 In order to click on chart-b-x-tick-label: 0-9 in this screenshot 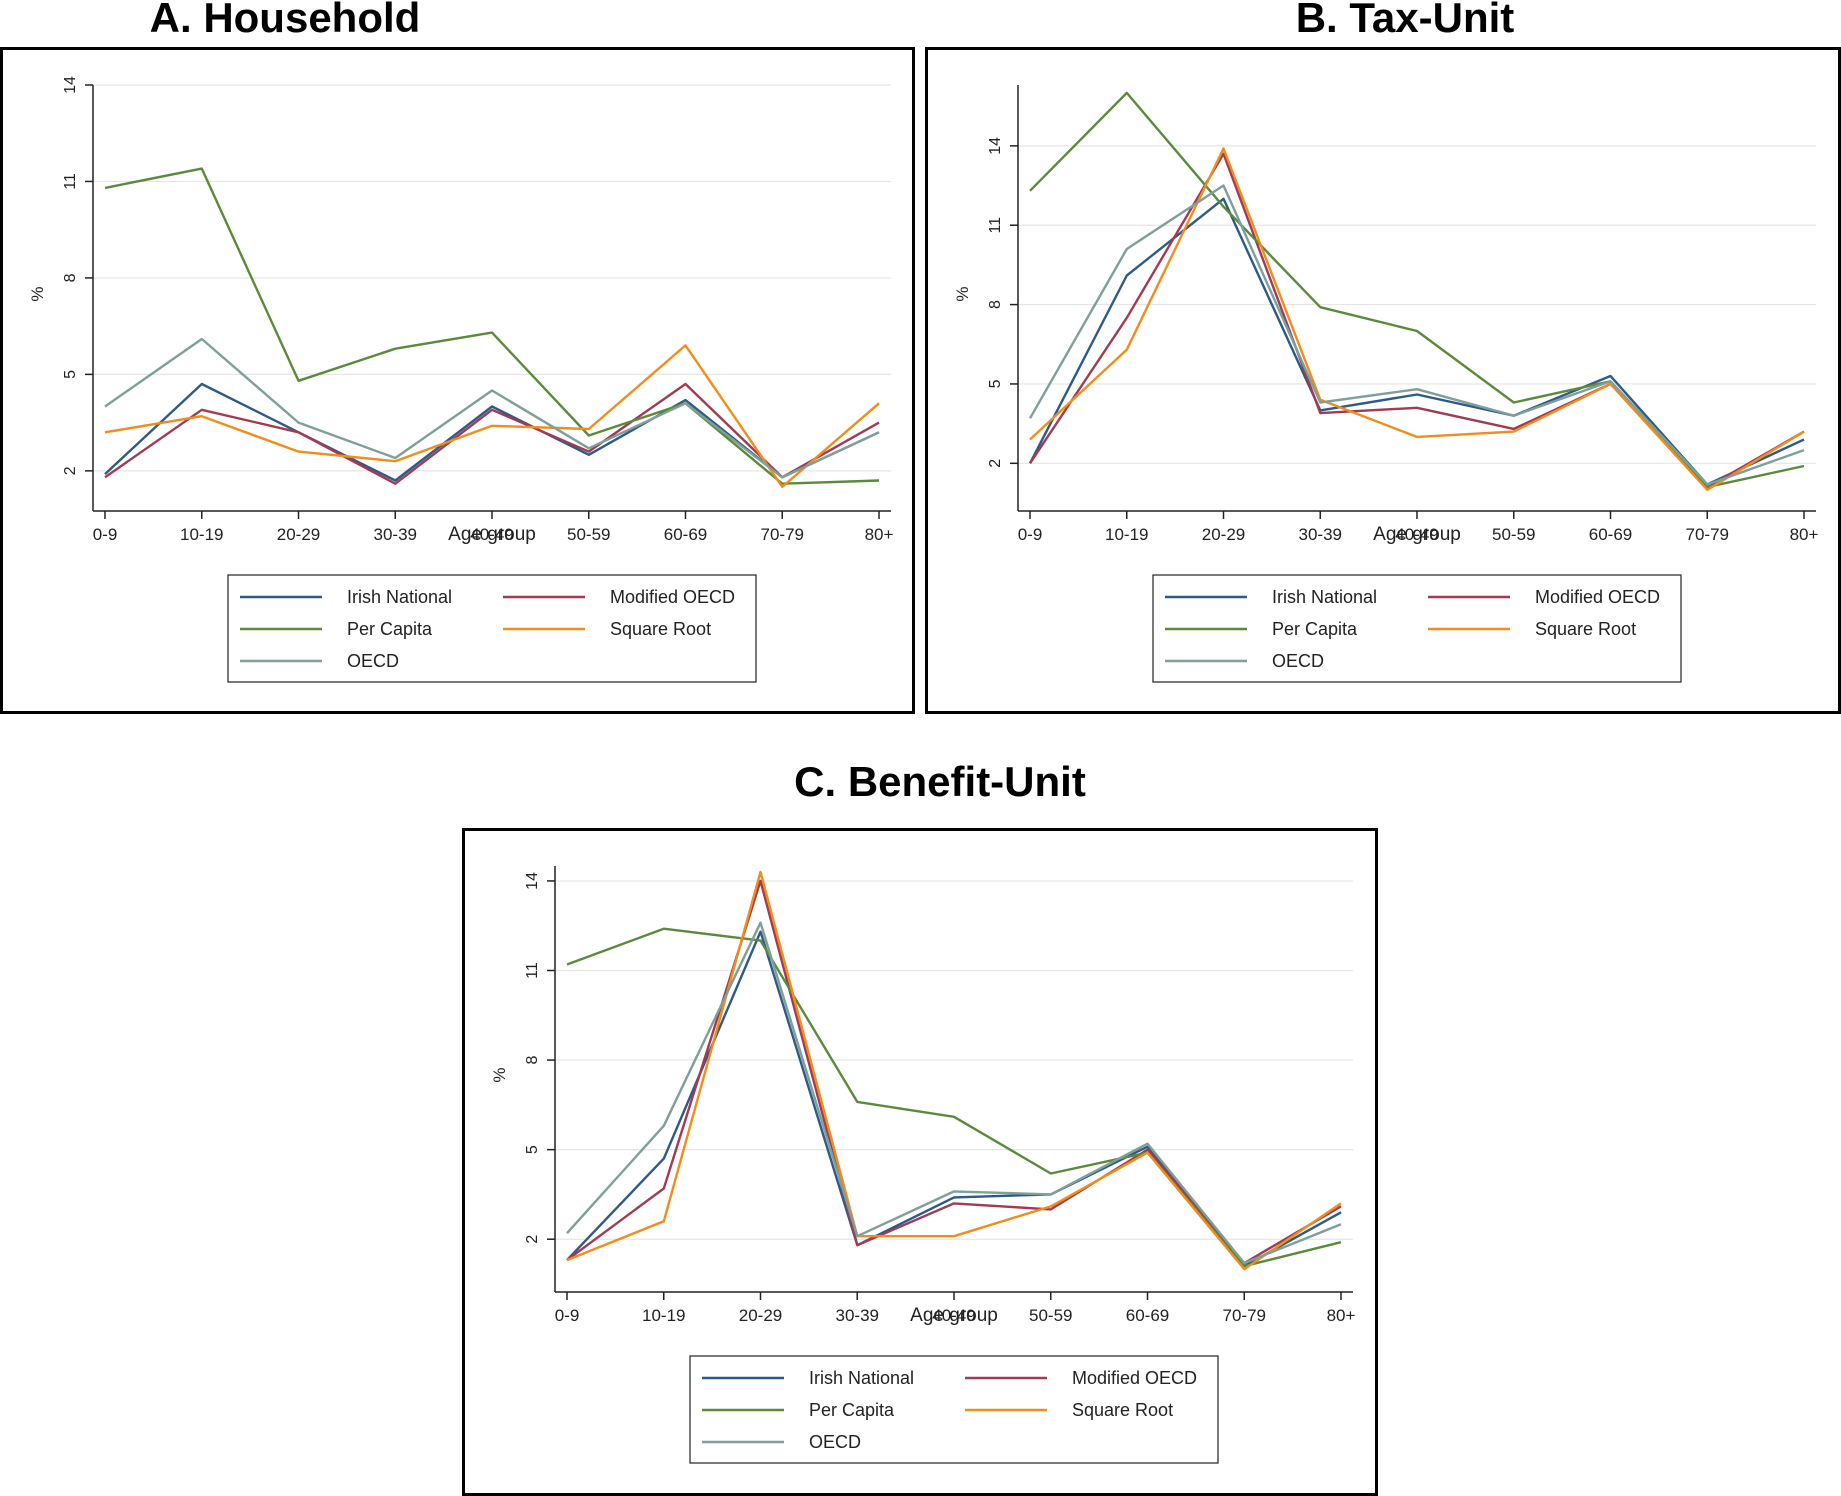, I will do `click(1030, 534)`.